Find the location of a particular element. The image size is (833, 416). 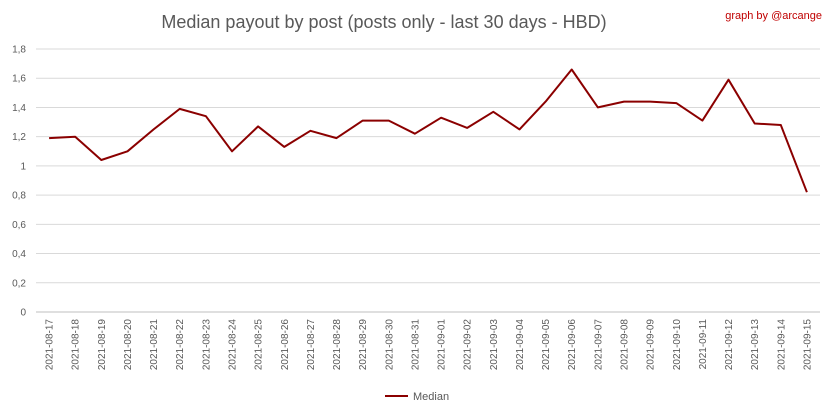

x-tick-label: 2021-08-23 is located at coordinates (206, 345).